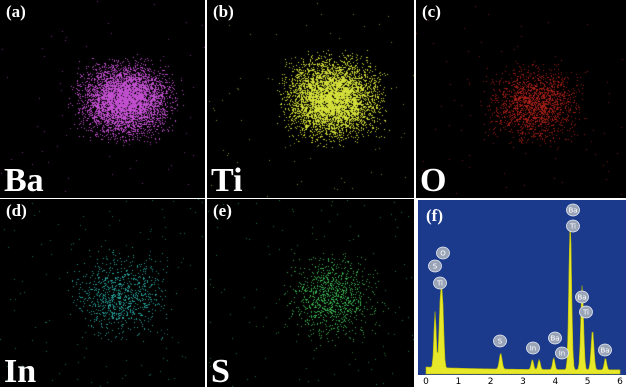 The height and width of the screenshot is (387, 626). What do you see at coordinates (458, 382) in the screenshot?
I see `x-tick-label: 1` at bounding box center [458, 382].